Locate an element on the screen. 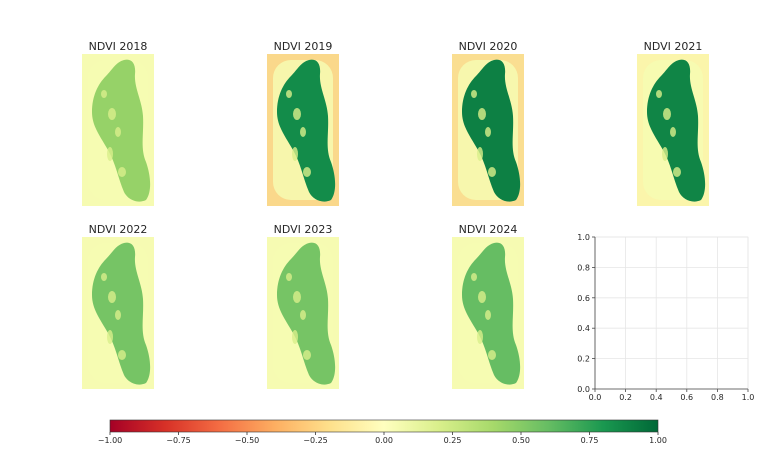  x-tick-label: 0.0 is located at coordinates (595, 397).